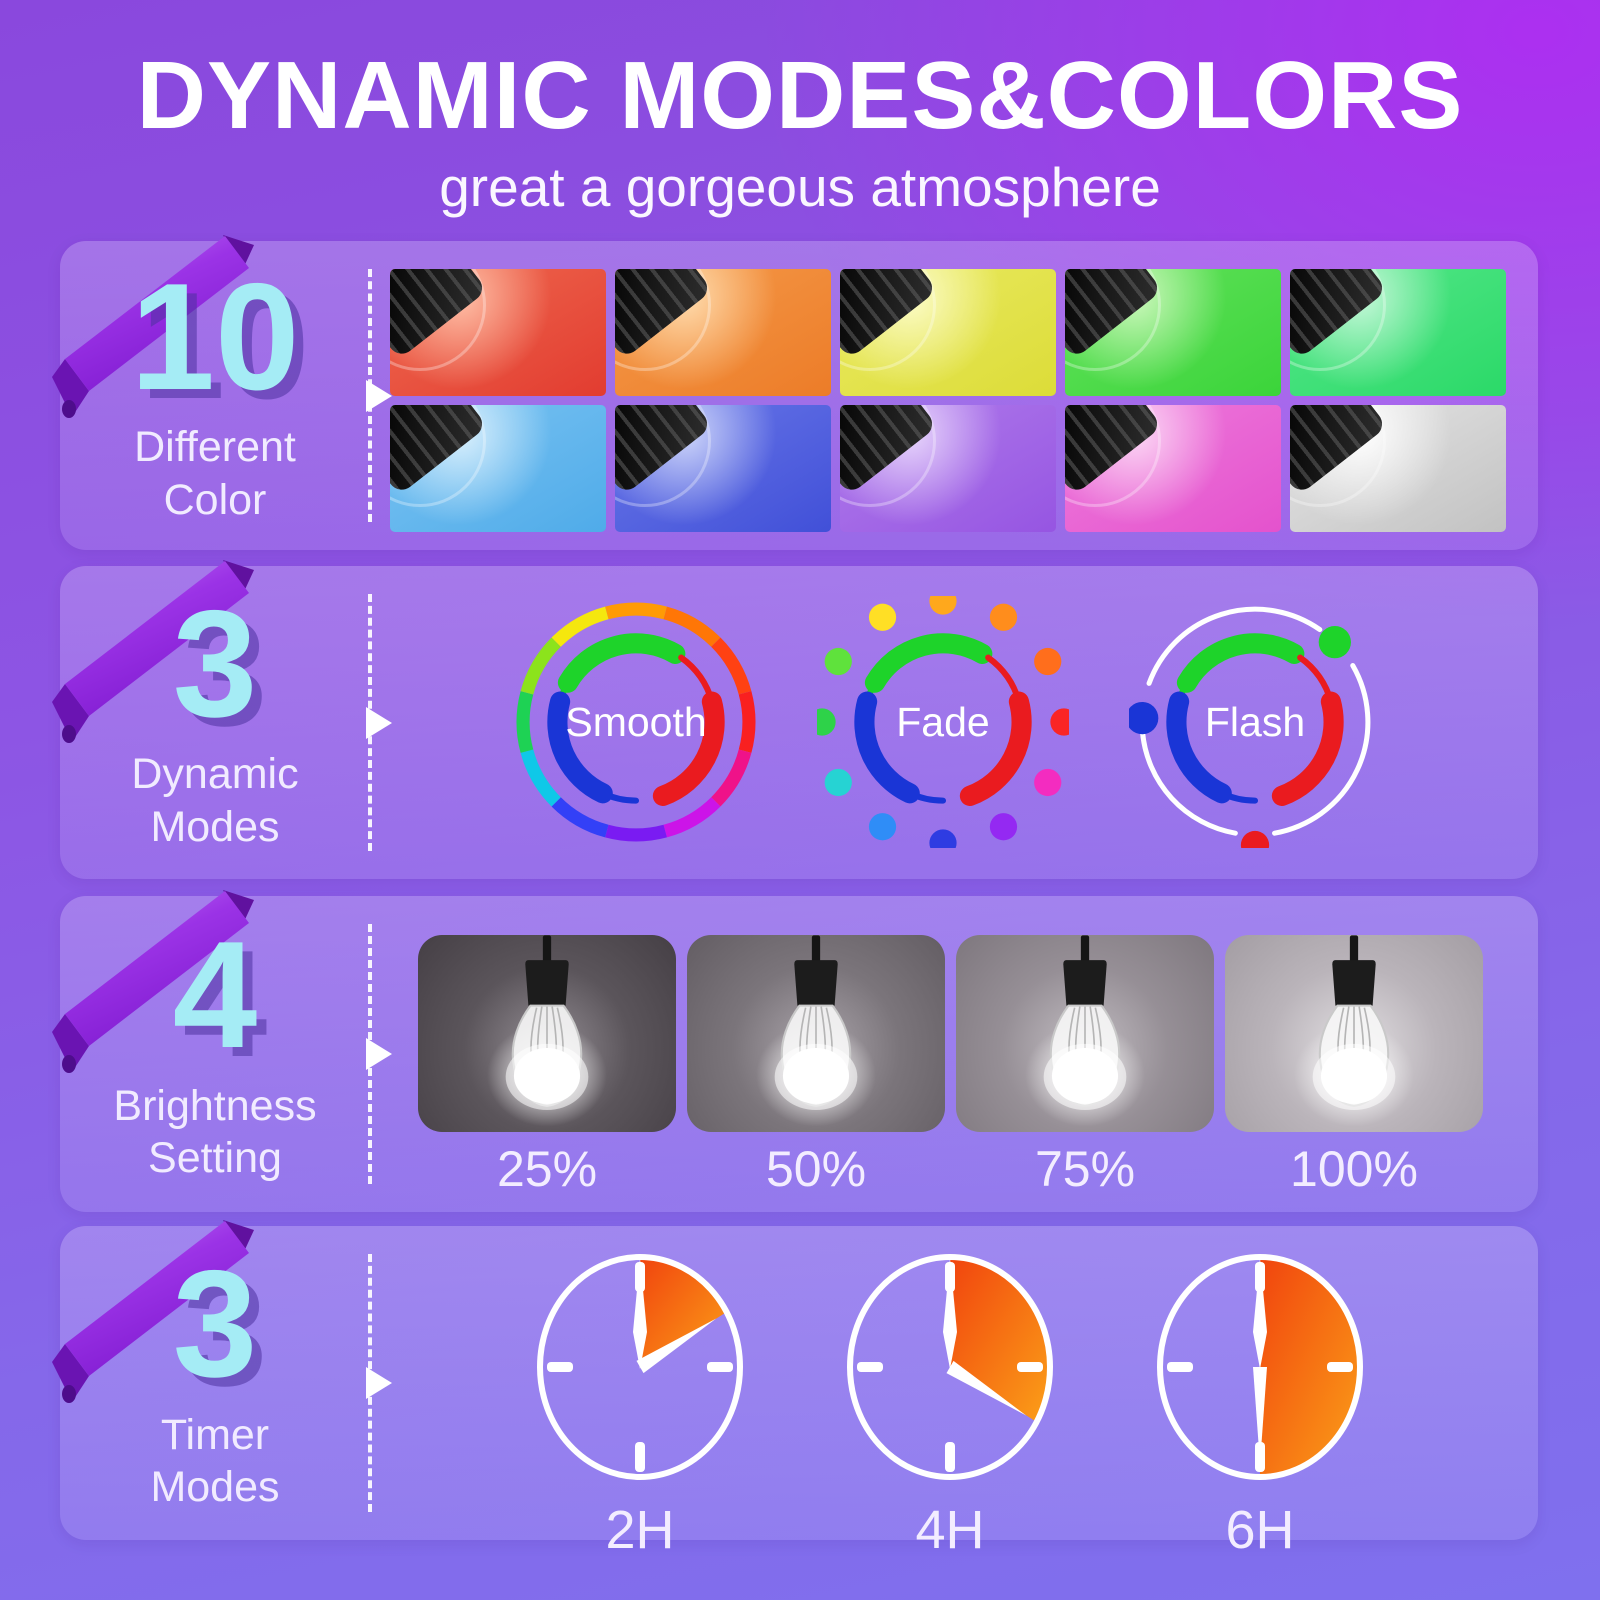 Image resolution: width=1600 pixels, height=1600 pixels. I want to click on color-swatch-sky-blue, so click(498, 468).